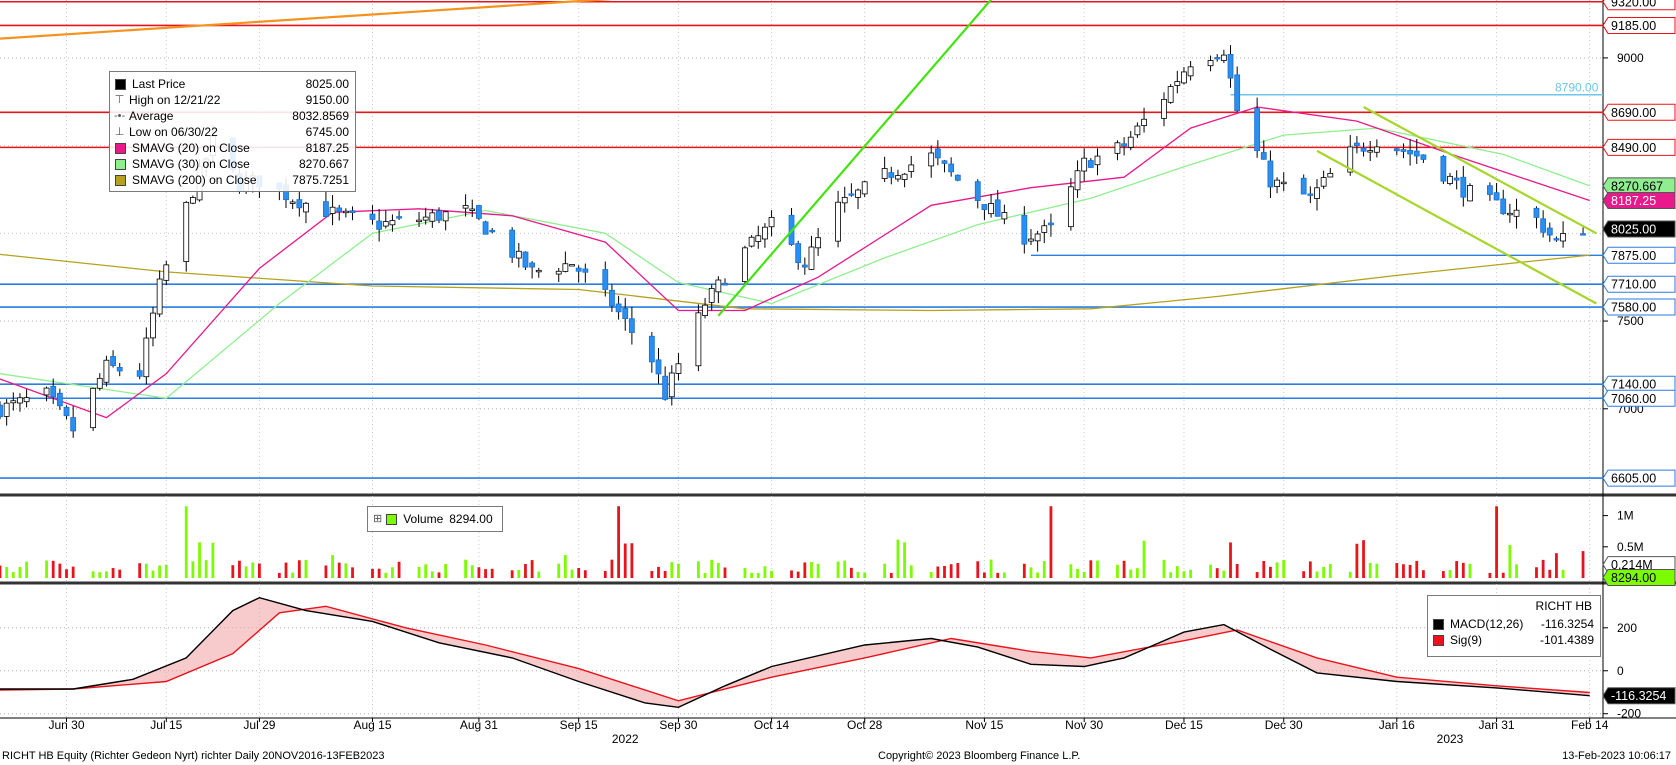 This screenshot has width=1676, height=765. What do you see at coordinates (1438, 640) in the screenshot?
I see `legend-swatch` at bounding box center [1438, 640].